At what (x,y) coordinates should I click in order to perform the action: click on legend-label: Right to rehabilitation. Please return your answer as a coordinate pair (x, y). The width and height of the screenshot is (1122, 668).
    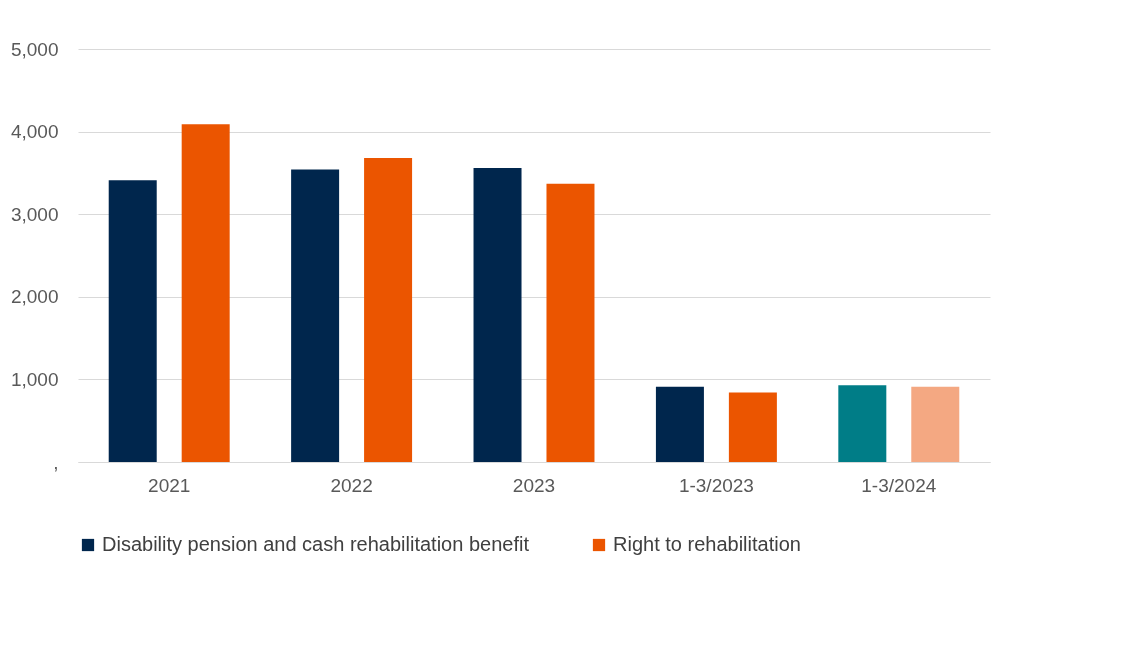
    Looking at the image, I should click on (707, 544).